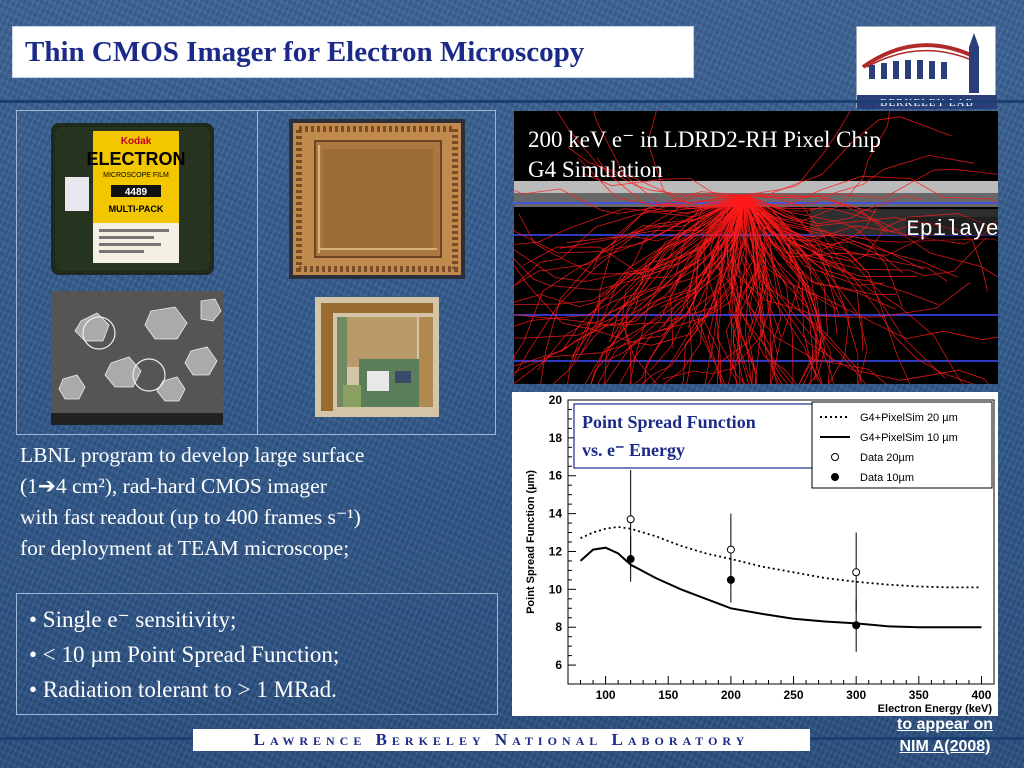  What do you see at coordinates (353, 52) in the screenshot?
I see `title-box: Thin CMOS Imager for Electron Microscopy` at bounding box center [353, 52].